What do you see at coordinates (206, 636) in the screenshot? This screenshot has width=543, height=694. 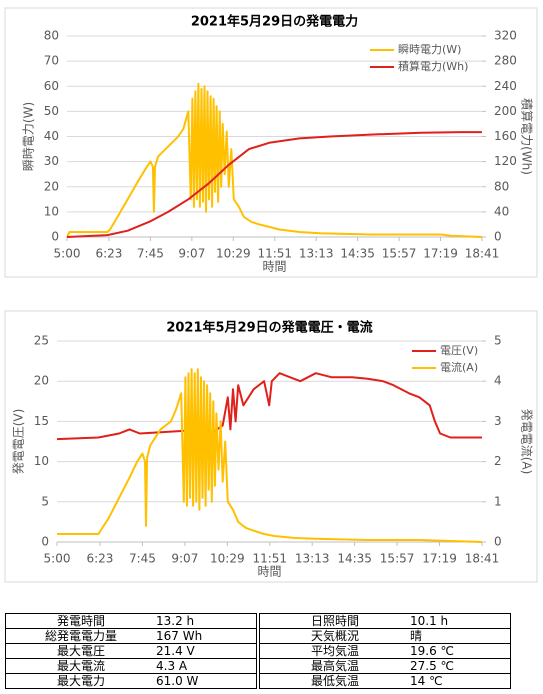 I see `value-cell: 167 Wh` at bounding box center [206, 636].